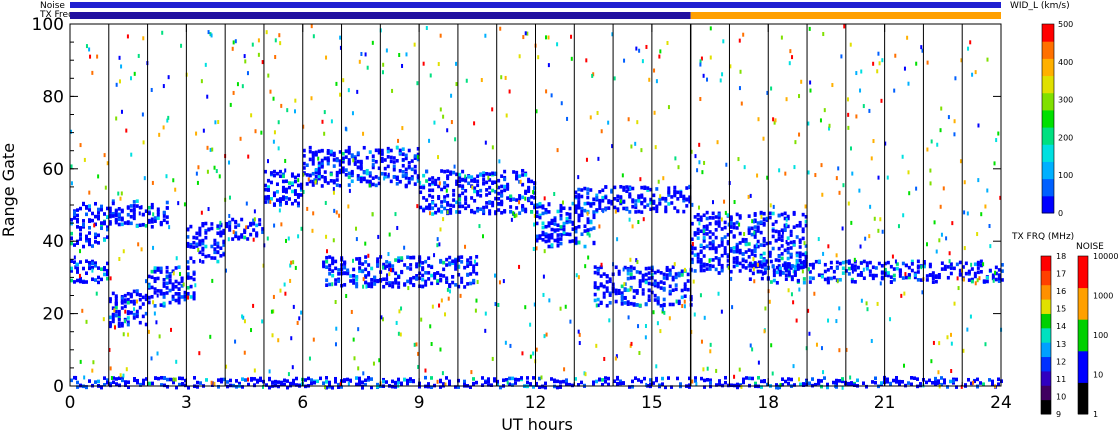 The height and width of the screenshot is (435, 1118). Describe the element at coordinates (1083, 335) in the screenshot. I see `noise-colorbar-swatch` at that location.